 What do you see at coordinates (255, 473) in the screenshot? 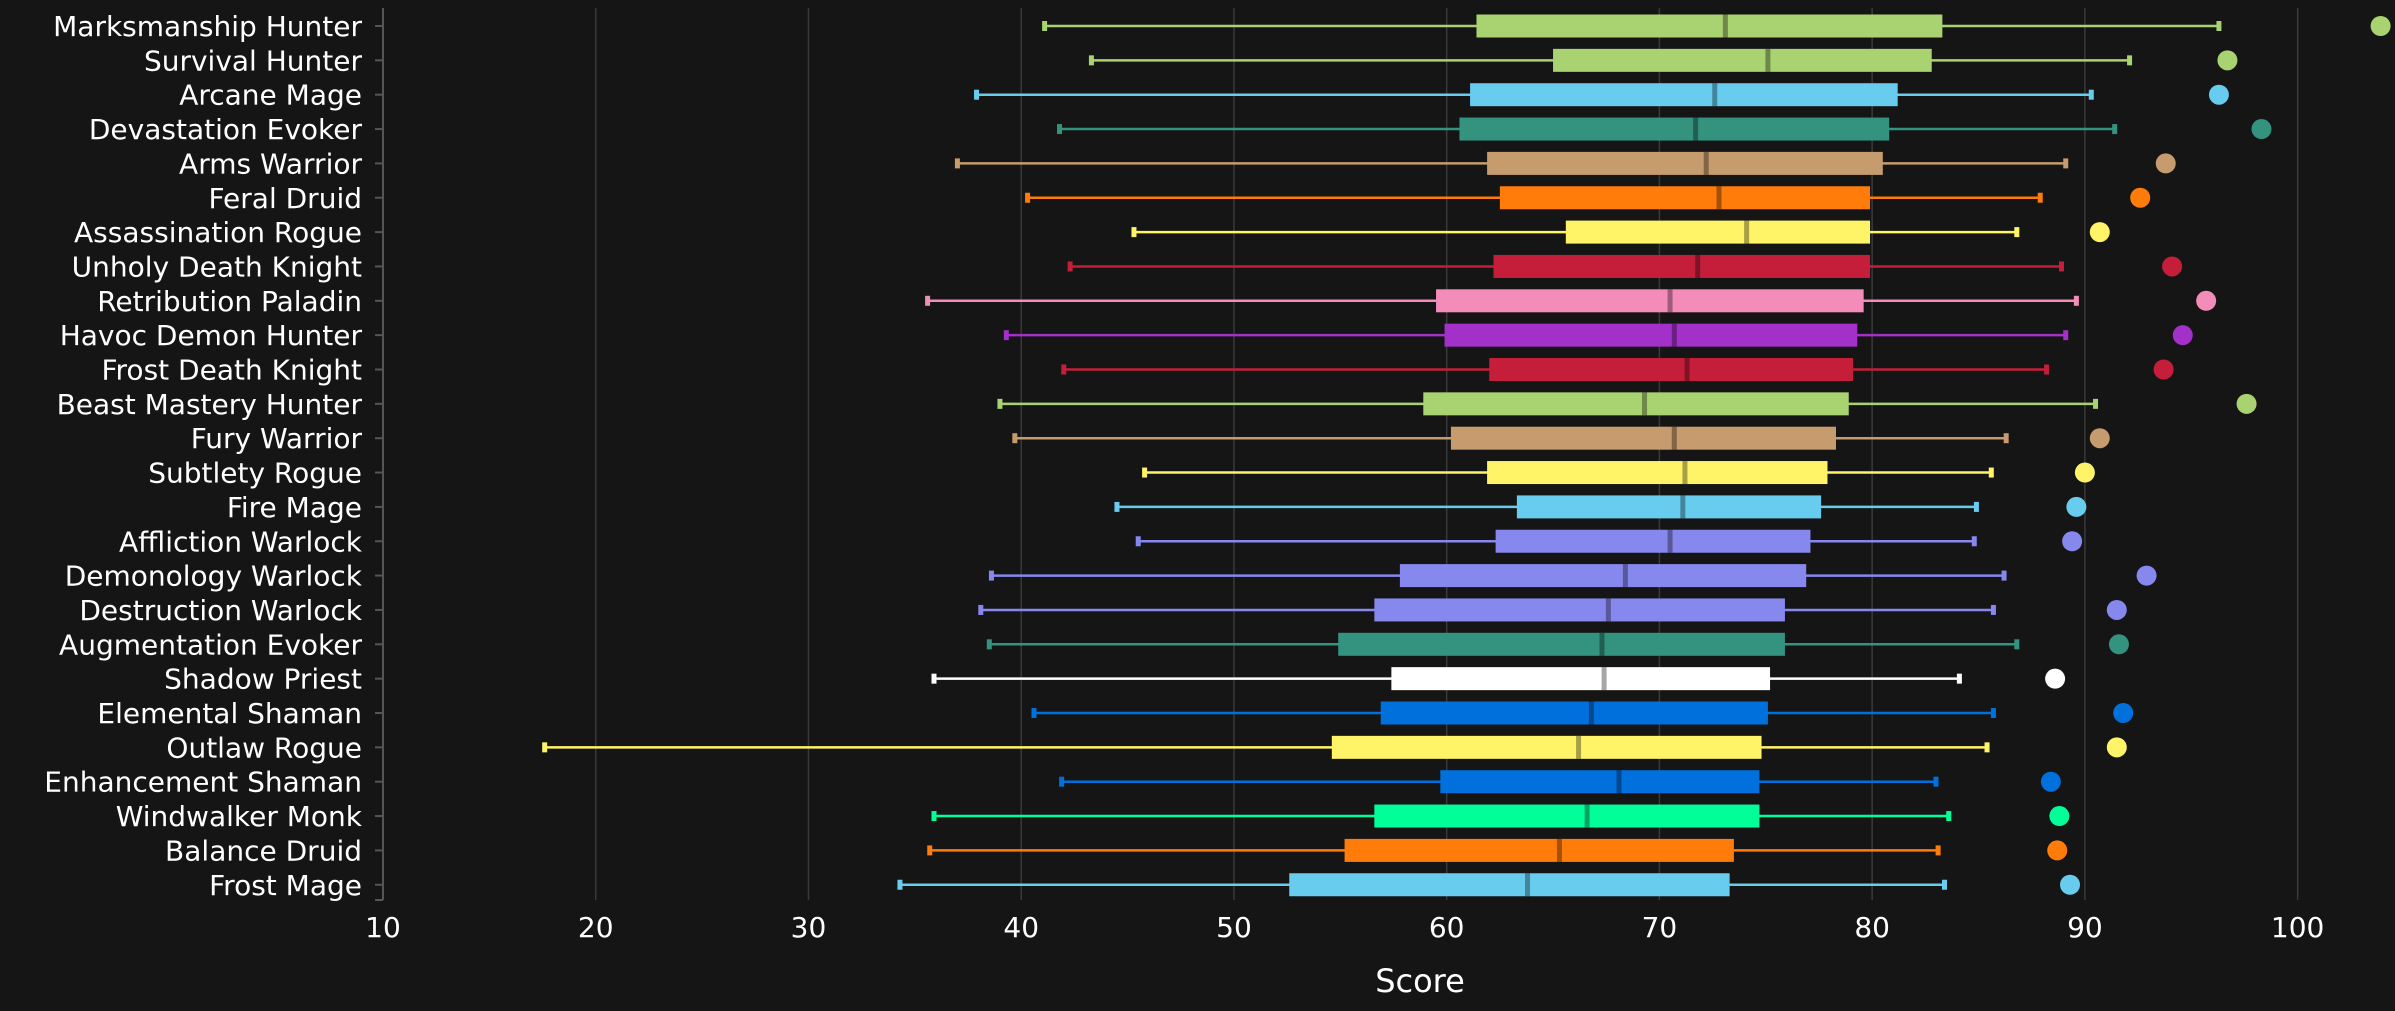
I see `category-label: Subtlety Rogue` at bounding box center [255, 473].